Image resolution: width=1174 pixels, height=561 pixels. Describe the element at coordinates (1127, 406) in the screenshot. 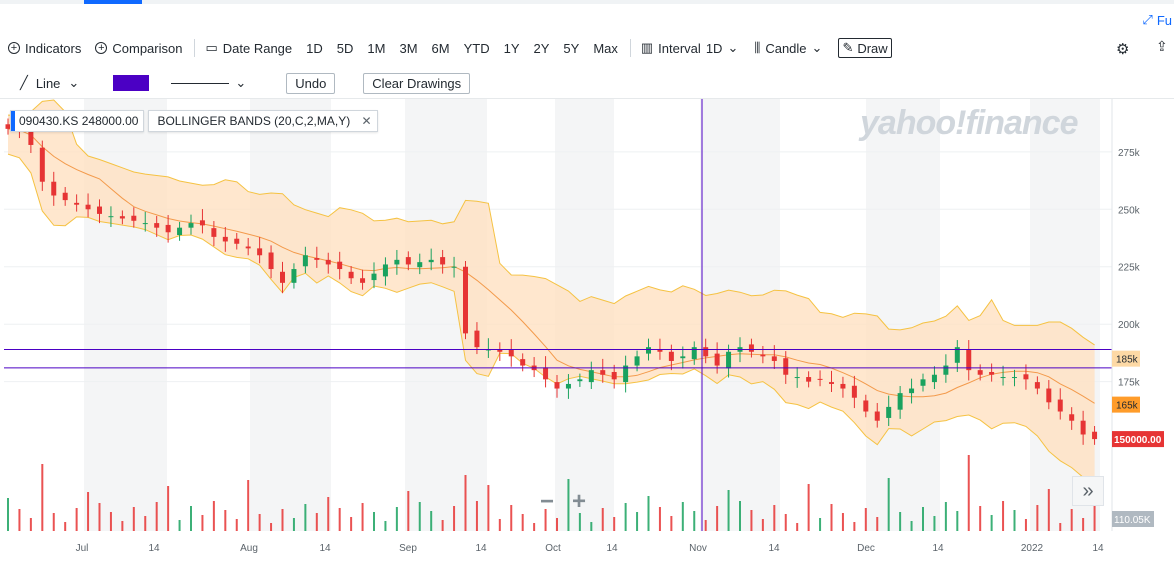

I see `price-tag-label: 165k` at that location.